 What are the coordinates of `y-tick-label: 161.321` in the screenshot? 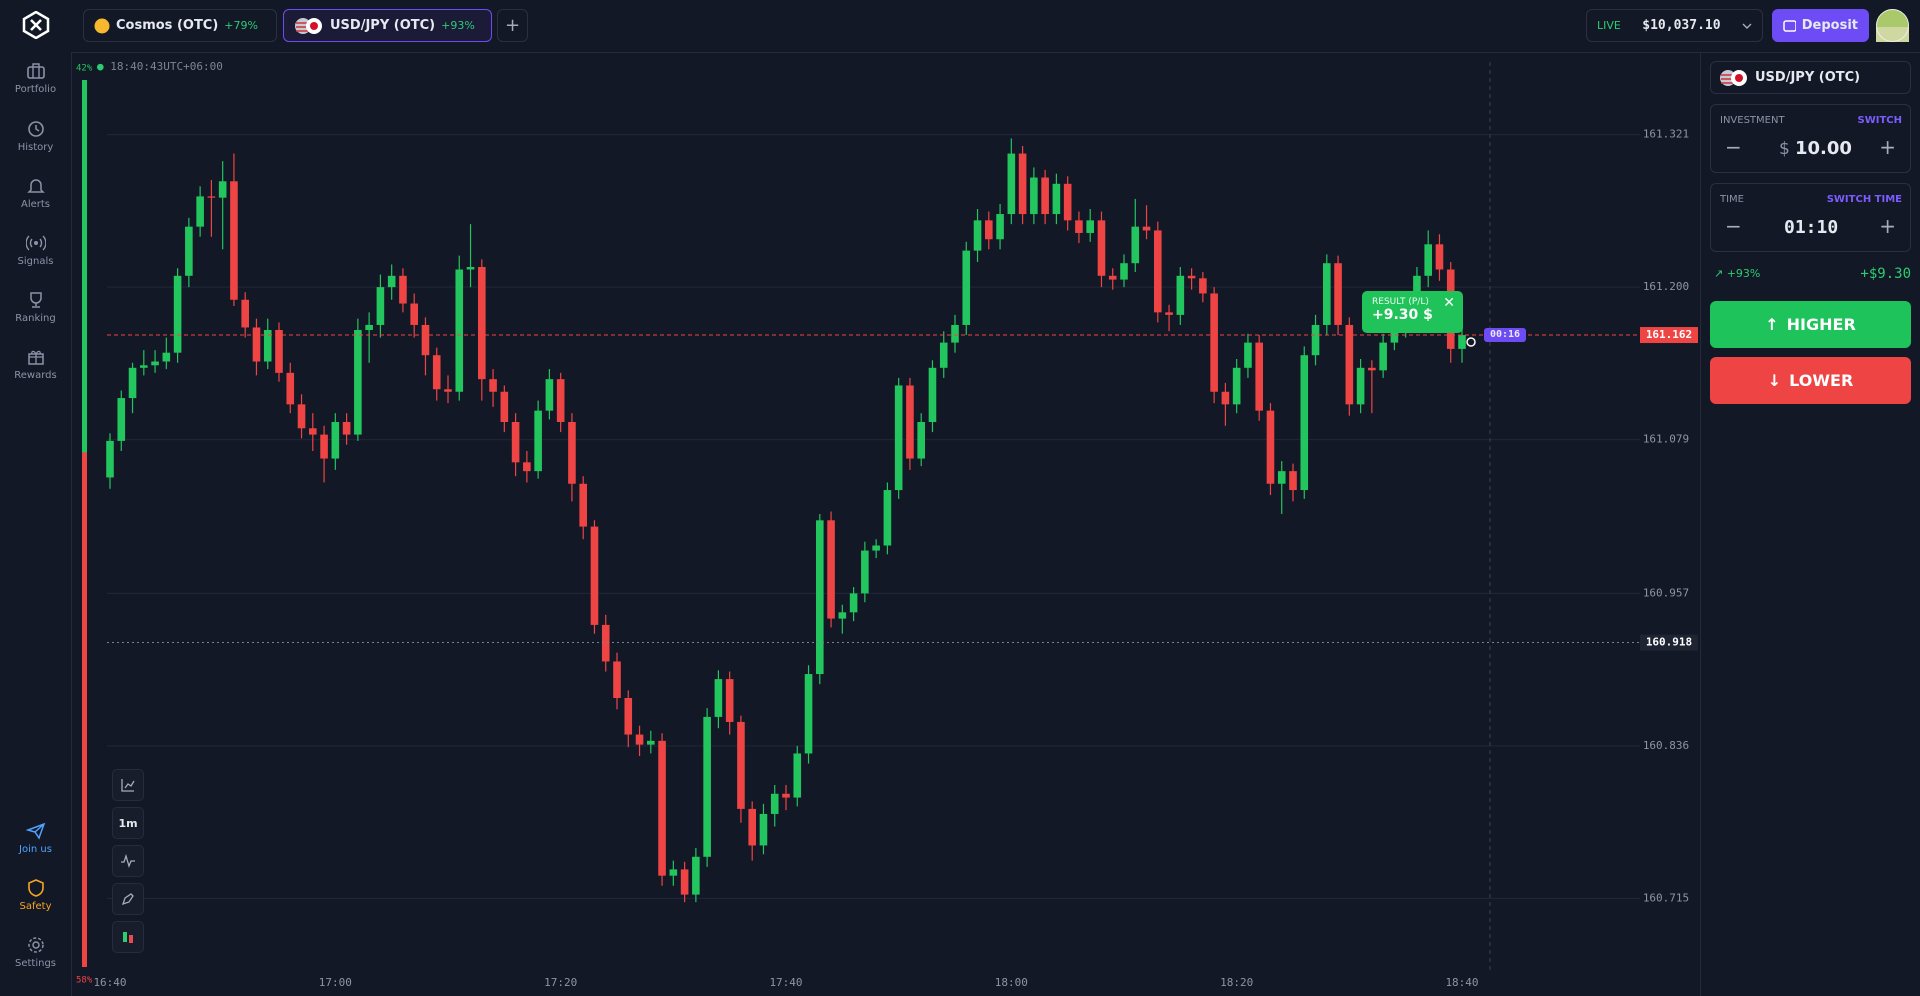 It's located at (1666, 134).